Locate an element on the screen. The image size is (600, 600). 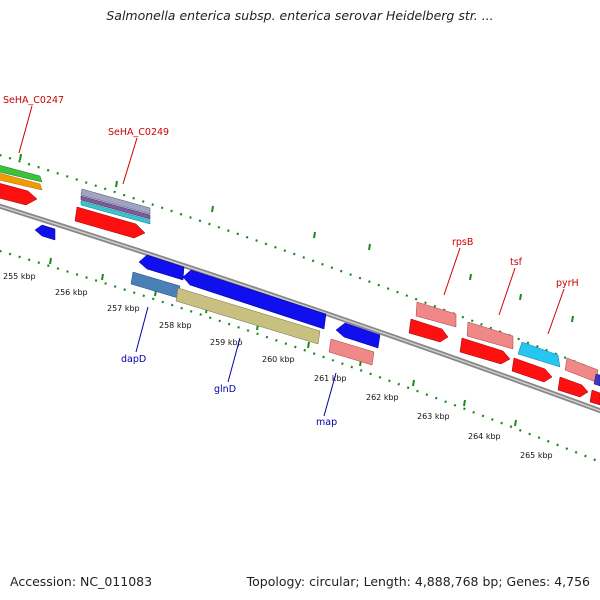
gene-red-rpsB is located at coordinates (428, 330).